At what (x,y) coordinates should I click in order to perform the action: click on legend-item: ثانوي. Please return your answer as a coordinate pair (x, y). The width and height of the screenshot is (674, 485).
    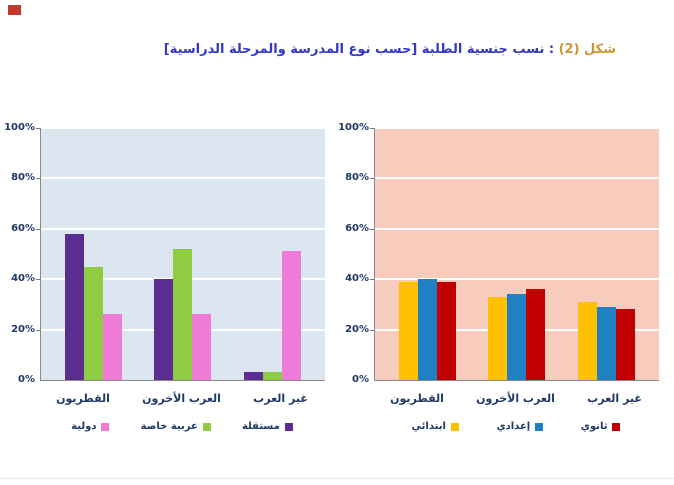
    Looking at the image, I should click on (601, 426).